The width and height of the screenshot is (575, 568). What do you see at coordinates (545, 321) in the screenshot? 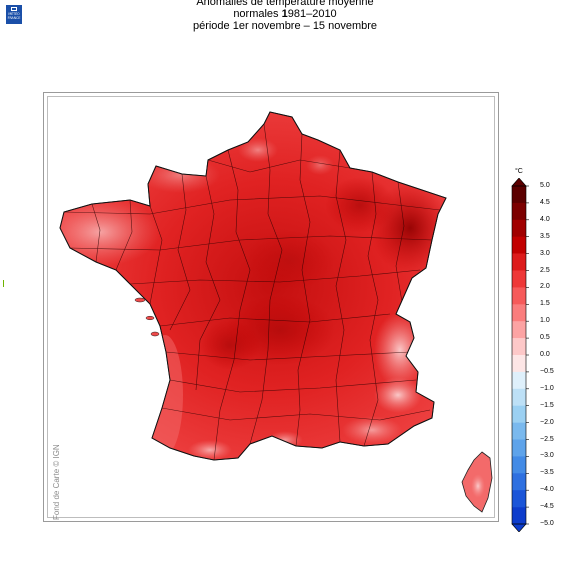
I see `legend-tick-label: 1.0` at bounding box center [545, 321].